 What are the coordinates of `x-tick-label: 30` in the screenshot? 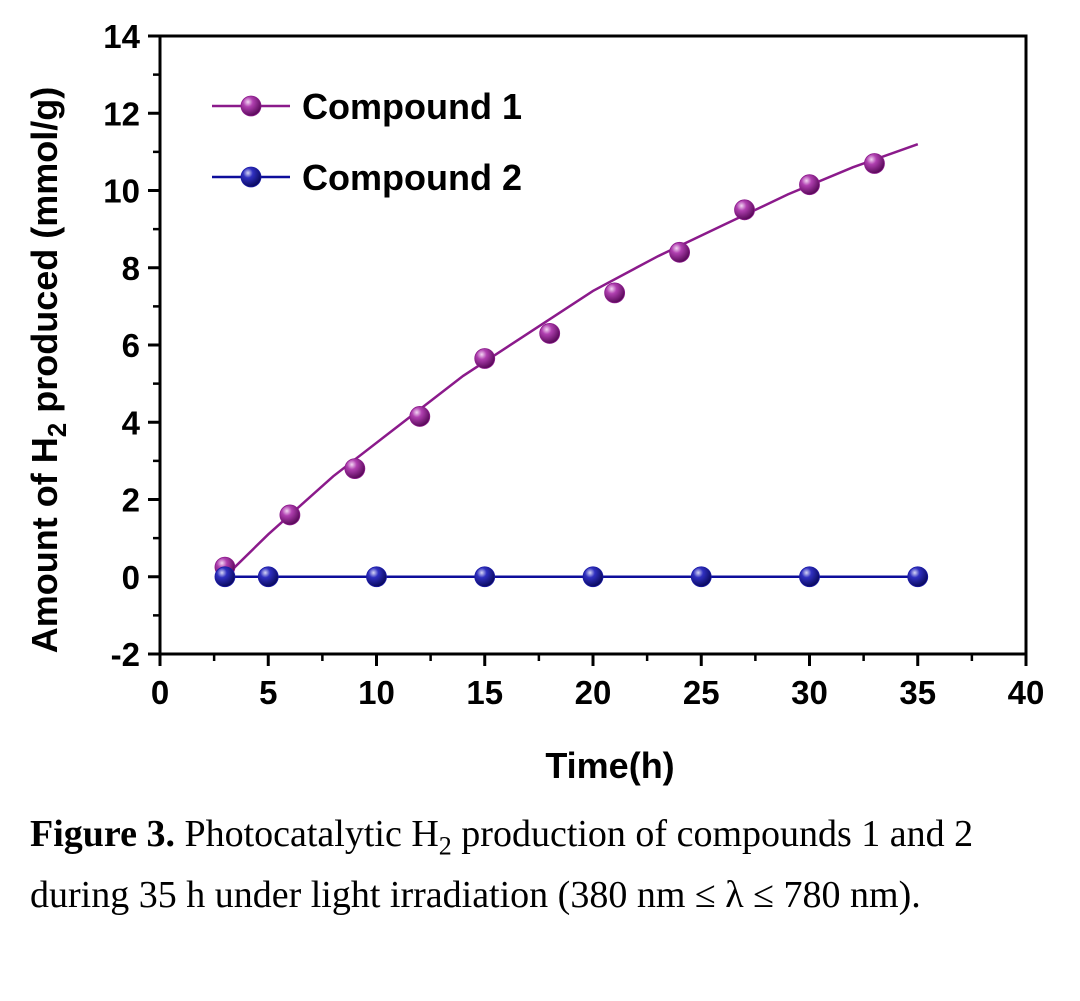 It's located at (809, 692).